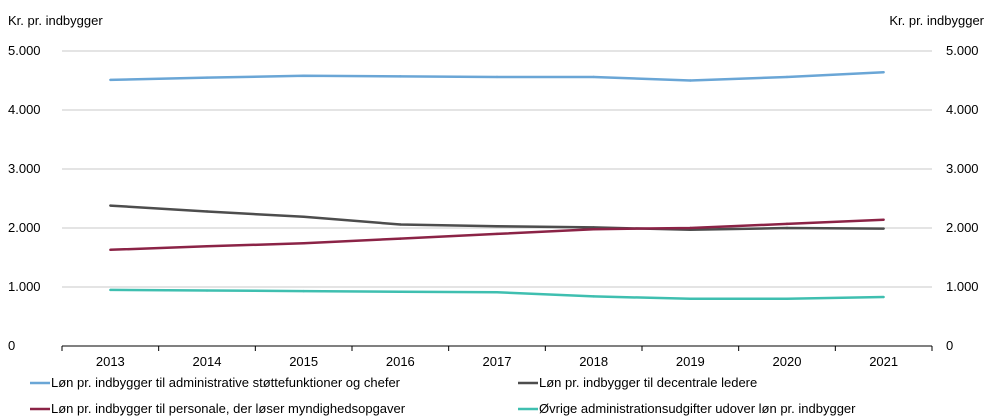  What do you see at coordinates (593, 361) in the screenshot?
I see `x-tick-label: 2018` at bounding box center [593, 361].